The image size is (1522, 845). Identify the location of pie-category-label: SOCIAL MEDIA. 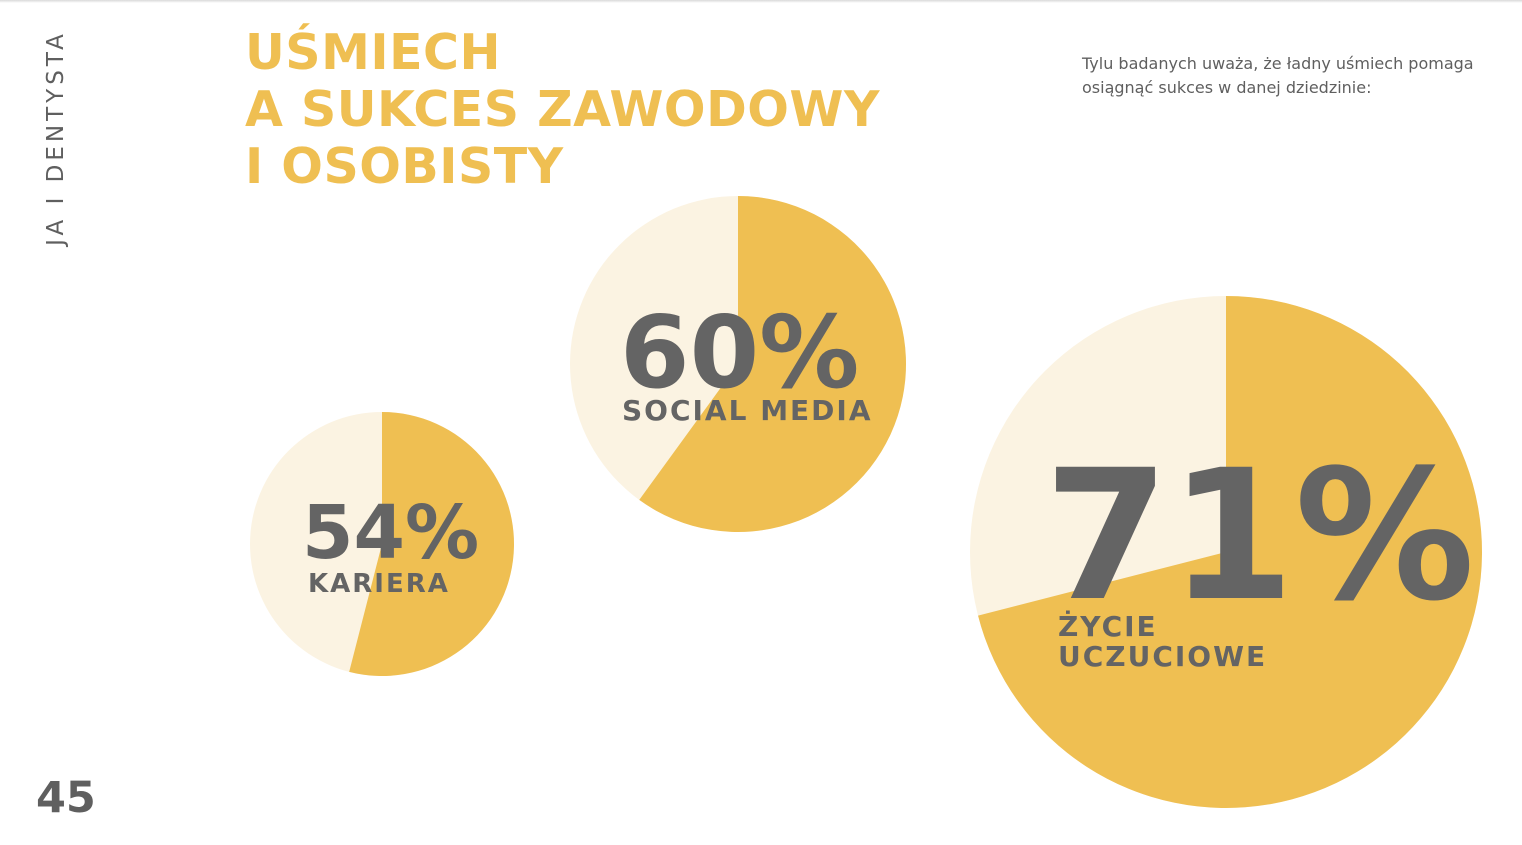
(747, 410).